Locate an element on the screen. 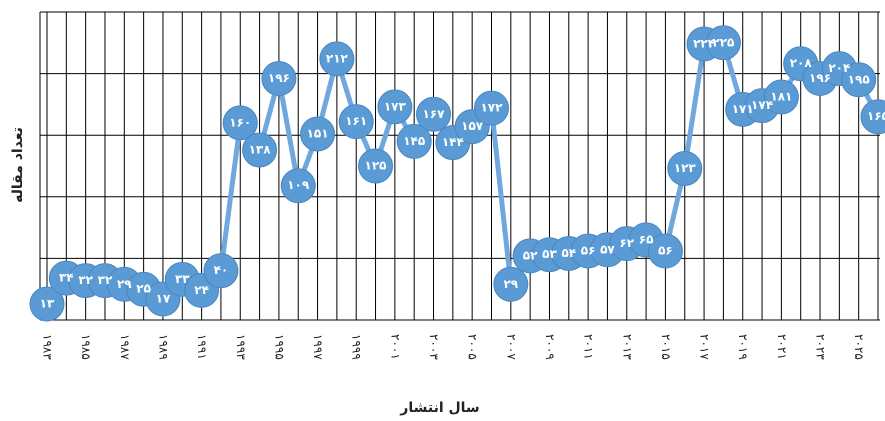 The width and height of the screenshot is (885, 421). data-label: ۱۷۲ is located at coordinates (491, 108).